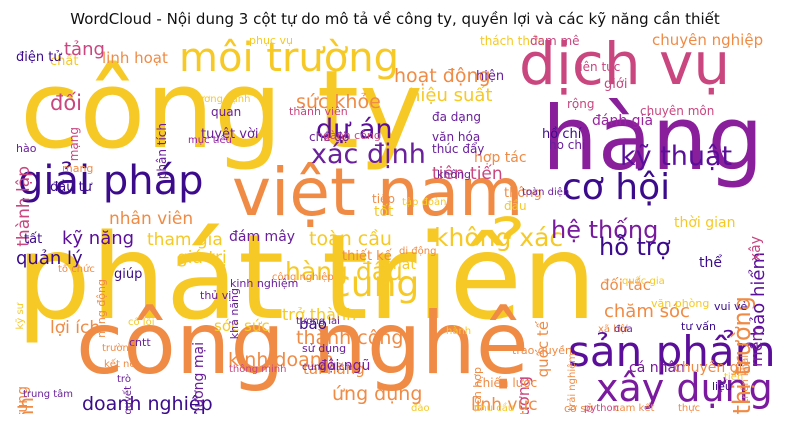 Image resolution: width=790 pixels, height=428 pixels. I want to click on word-hanh: hành, so click(459, 331).